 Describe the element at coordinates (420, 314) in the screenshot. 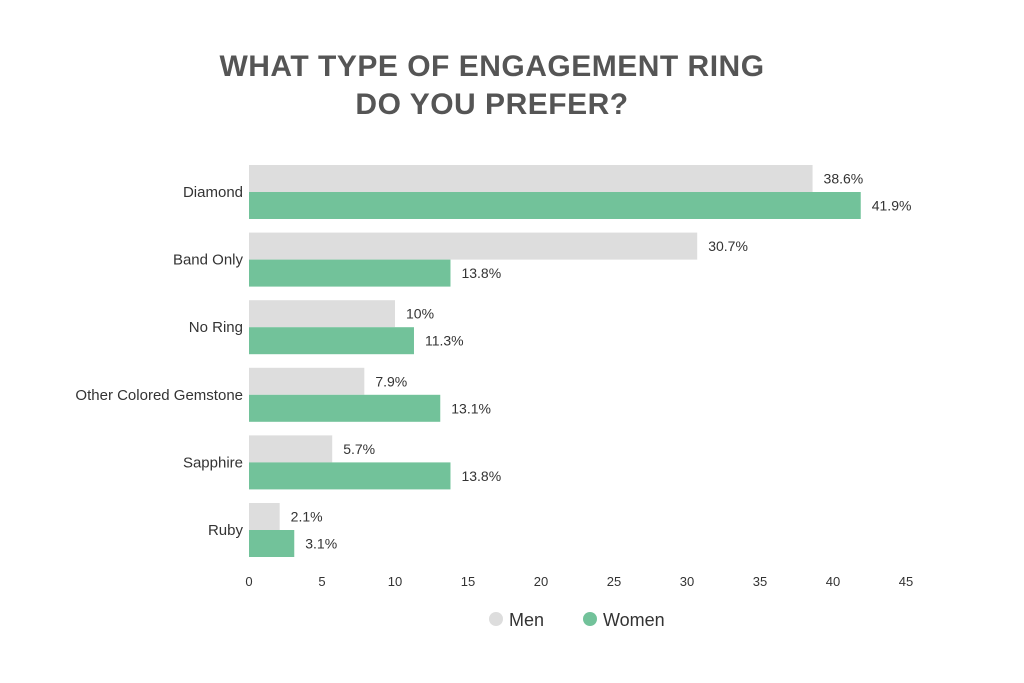

I see `value-label: 10%` at that location.